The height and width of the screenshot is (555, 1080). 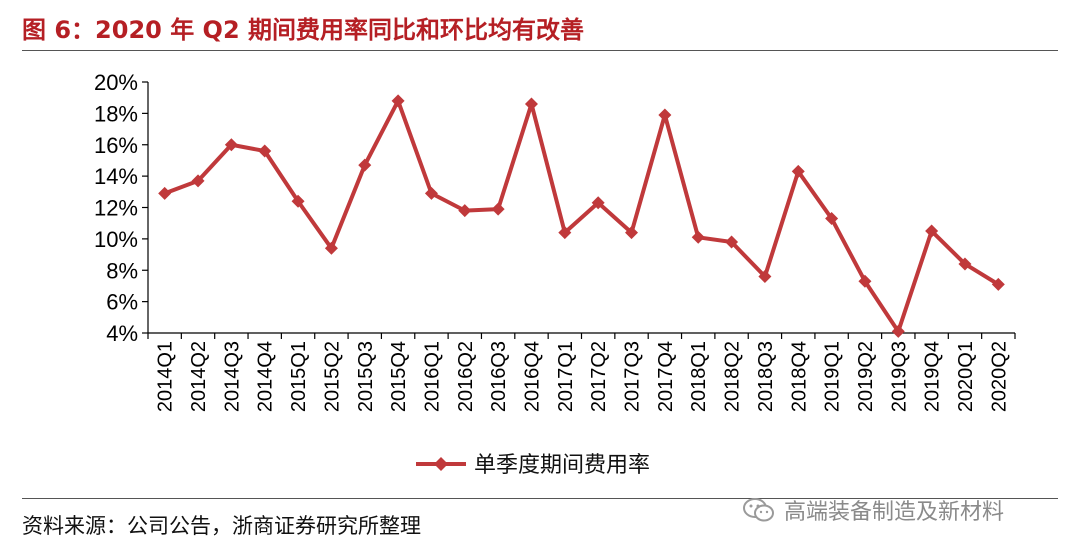 I want to click on x-tick-label: 2014Q2, so click(x=199, y=376).